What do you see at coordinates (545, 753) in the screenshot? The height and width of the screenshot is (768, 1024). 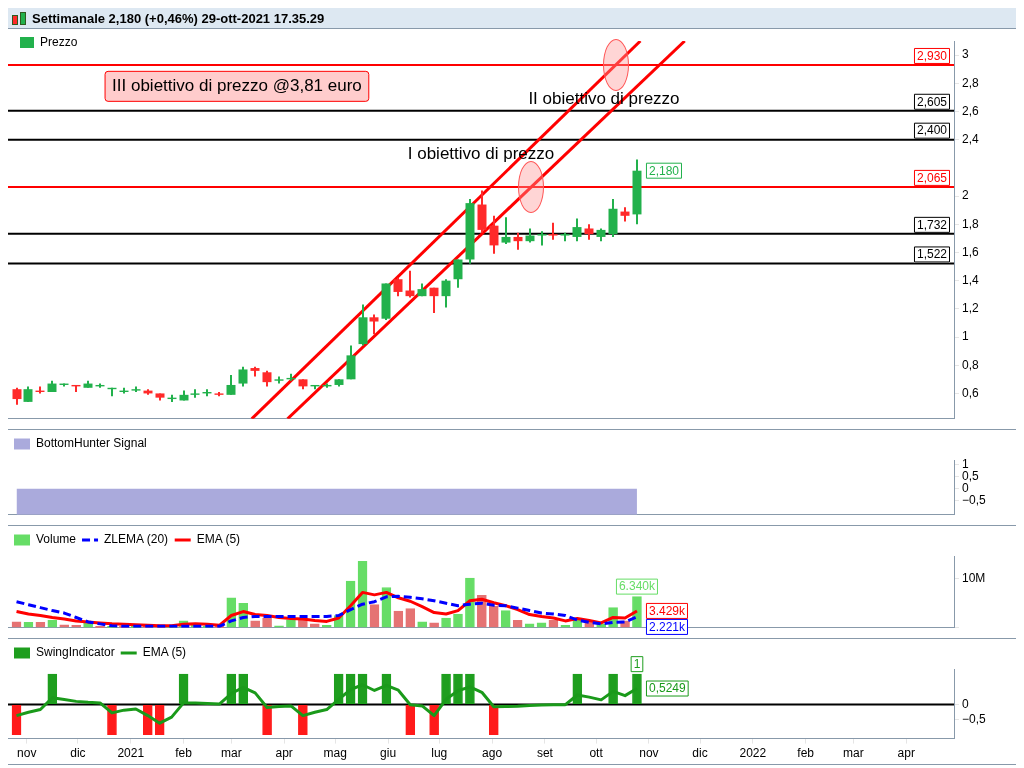 I see `x-tick-label: set` at bounding box center [545, 753].